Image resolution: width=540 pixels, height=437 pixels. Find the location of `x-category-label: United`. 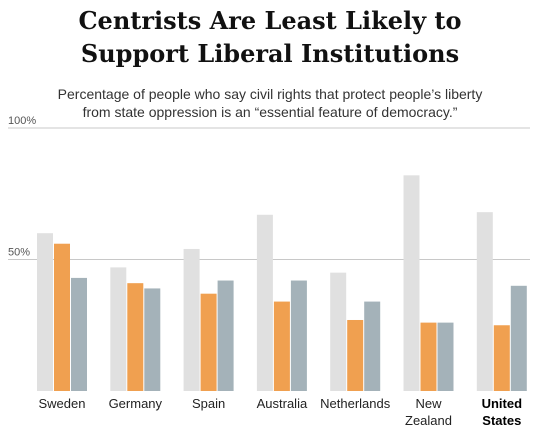

x-category-label: United is located at coordinates (502, 403).